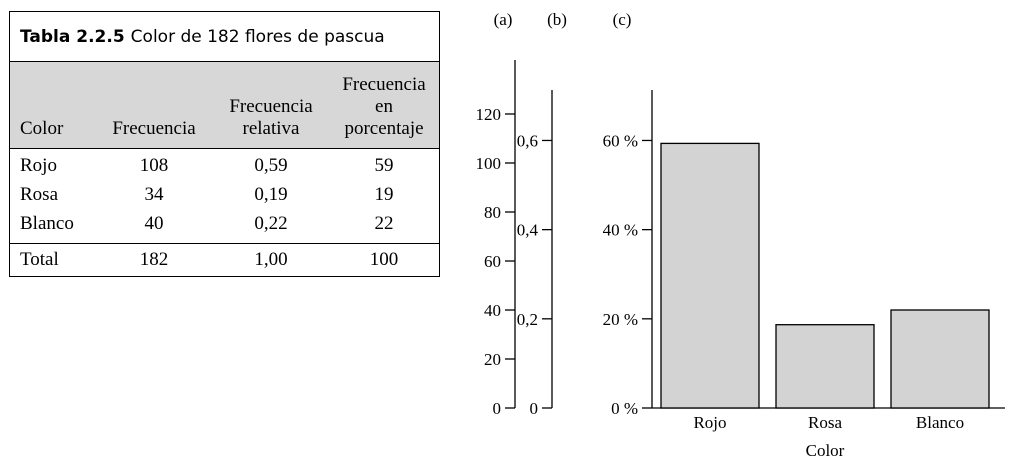 This screenshot has height=464, width=1013. What do you see at coordinates (271, 223) in the screenshot?
I see `table-cell: 0,22` at bounding box center [271, 223].